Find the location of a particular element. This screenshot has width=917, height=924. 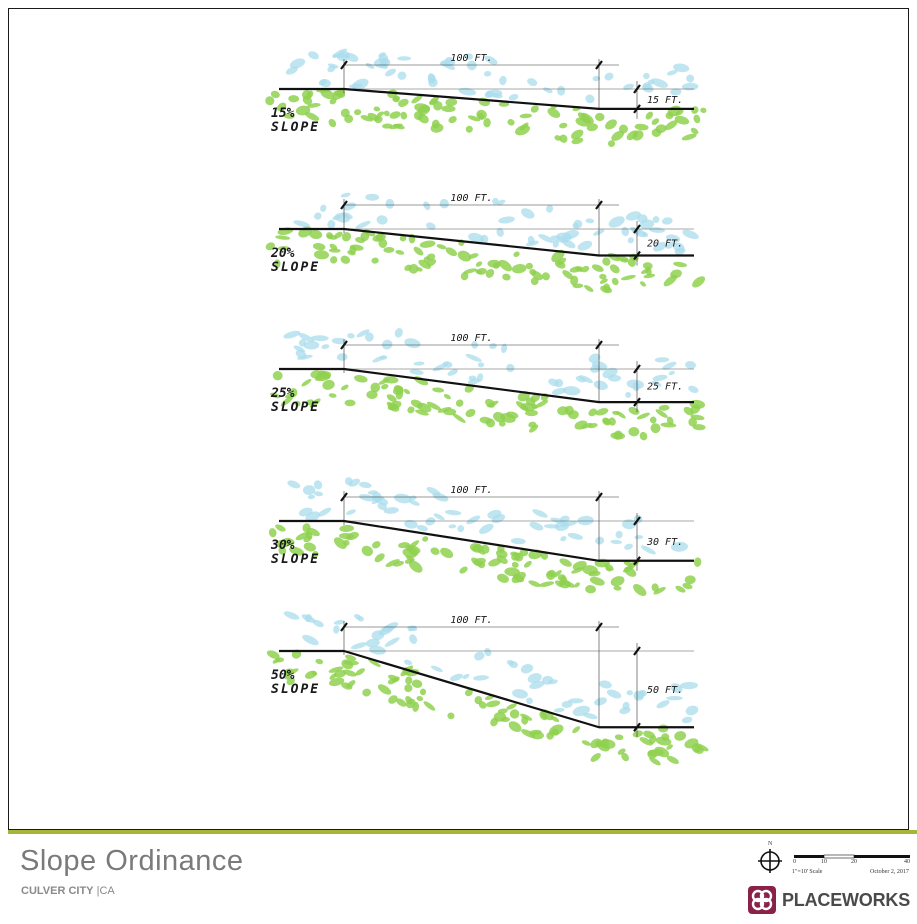

slope-section: 100 FT. 25 FT. 25%SLOPE is located at coordinates (487, 384).